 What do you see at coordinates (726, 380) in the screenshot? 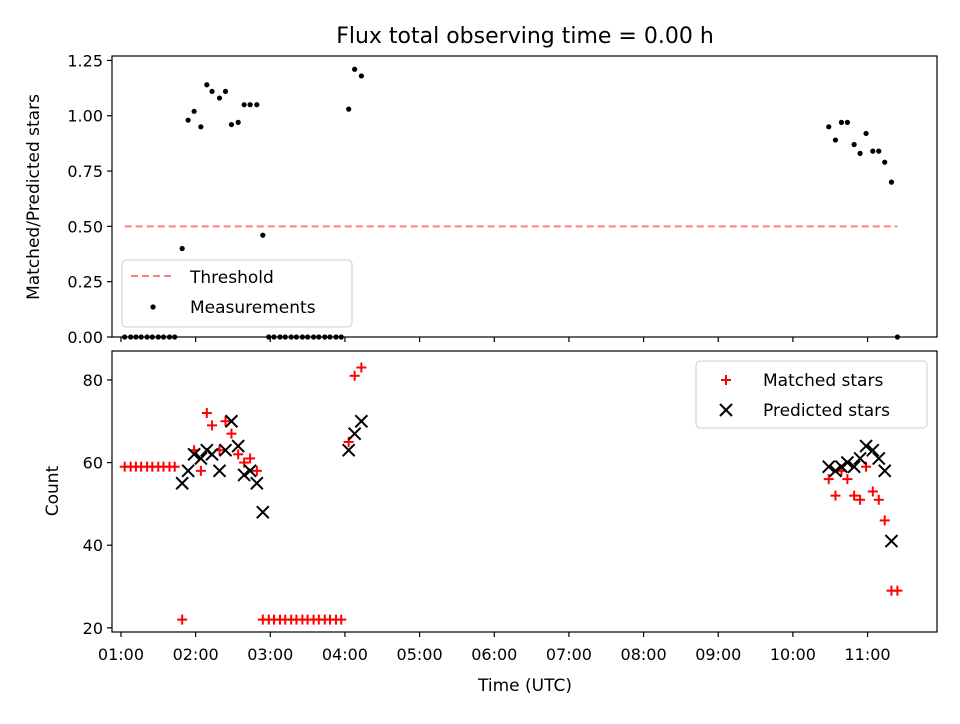
I see `legend-matched-swatch` at bounding box center [726, 380].